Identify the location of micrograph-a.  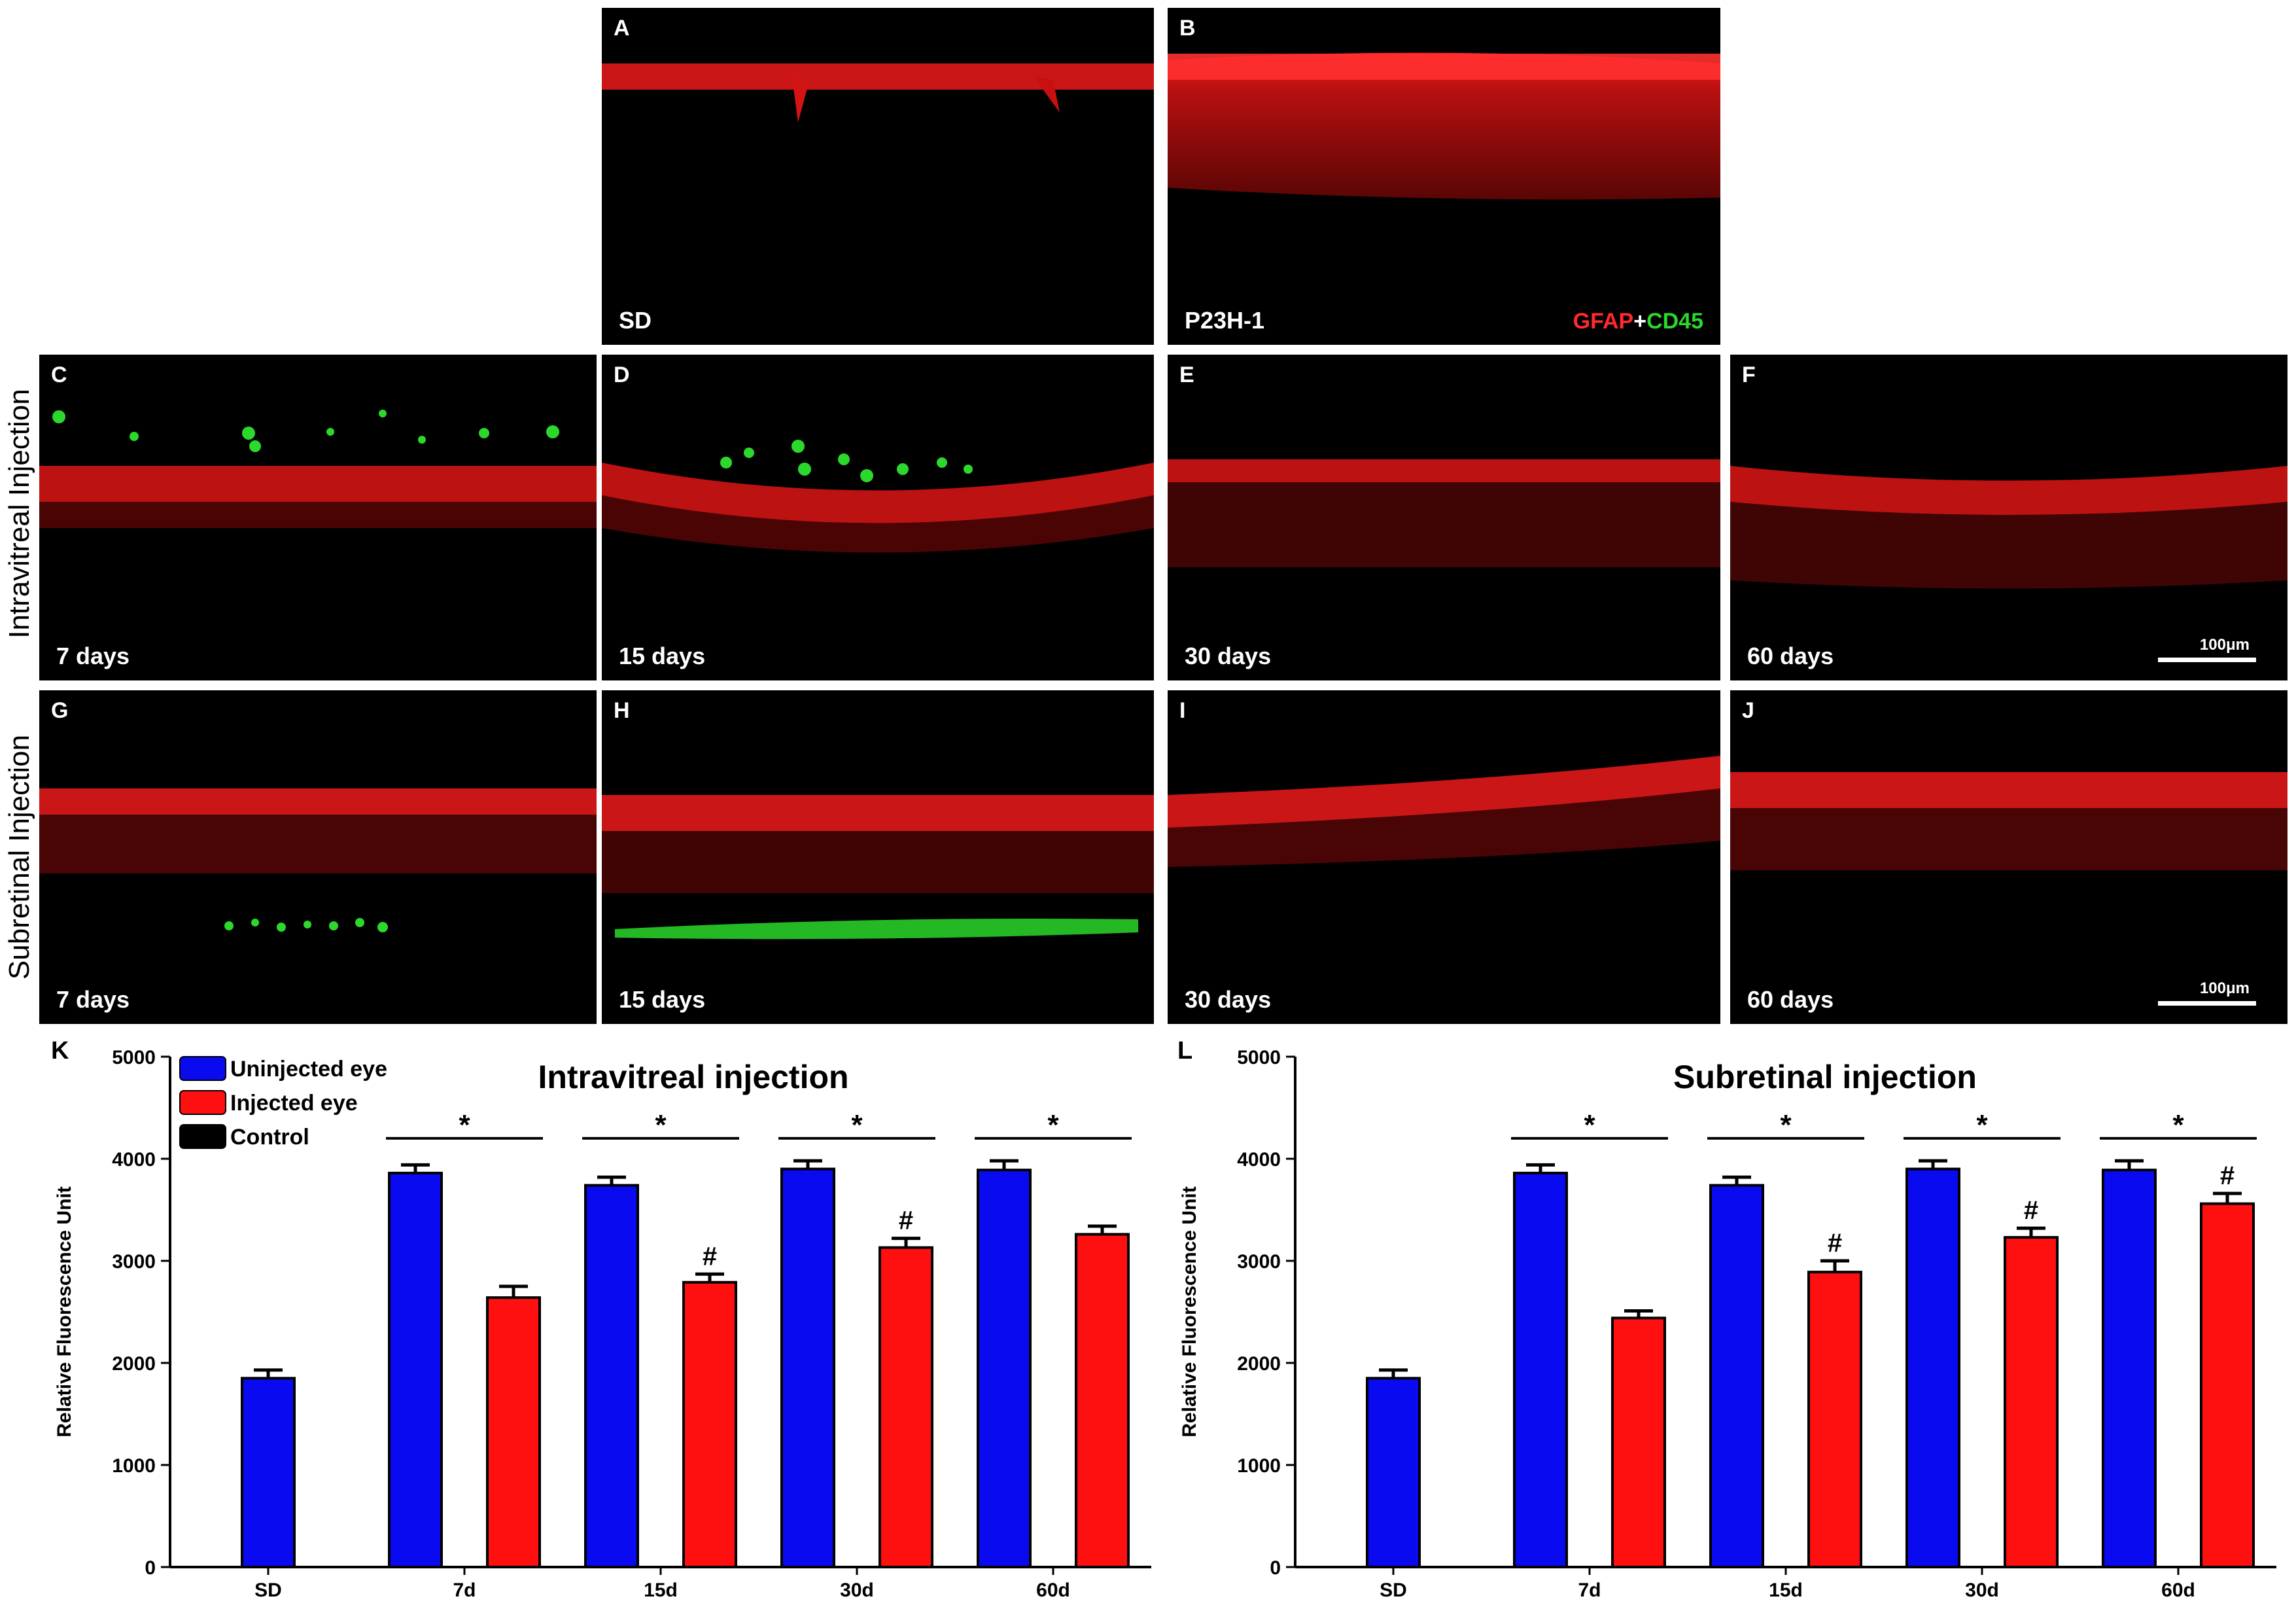
(878, 92).